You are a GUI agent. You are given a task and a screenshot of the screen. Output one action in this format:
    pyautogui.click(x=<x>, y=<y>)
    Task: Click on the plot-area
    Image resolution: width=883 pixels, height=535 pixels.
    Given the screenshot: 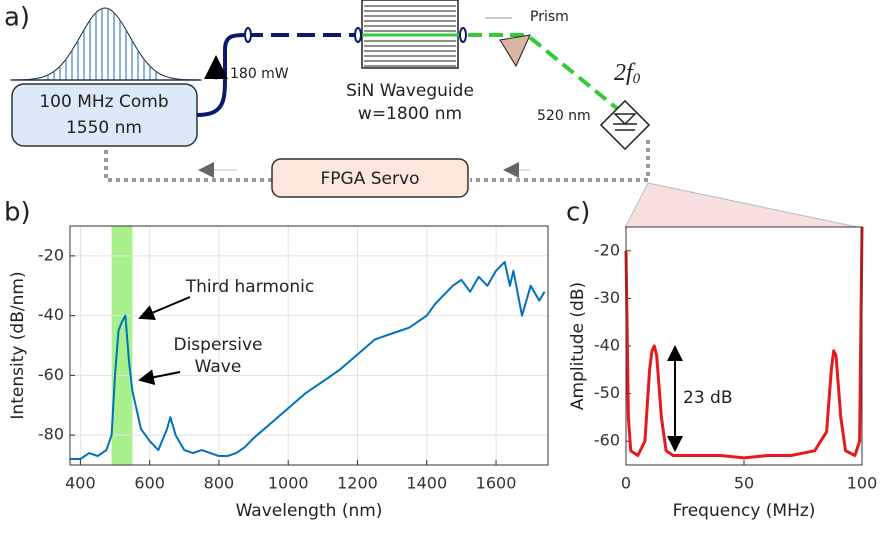 What is the action you would take?
    pyautogui.click(x=744, y=346)
    